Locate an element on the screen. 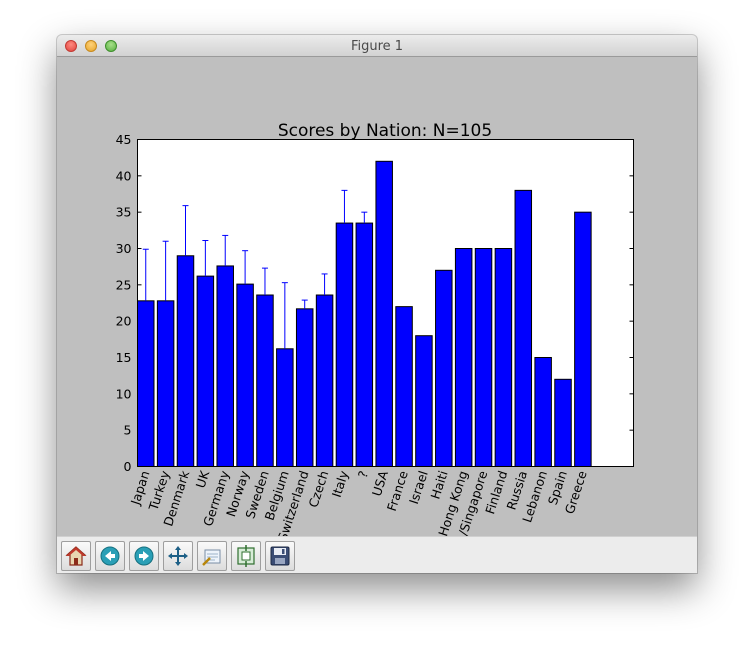 Image resolution: width=754 pixels, height=652 pixels. back-button is located at coordinates (110, 556).